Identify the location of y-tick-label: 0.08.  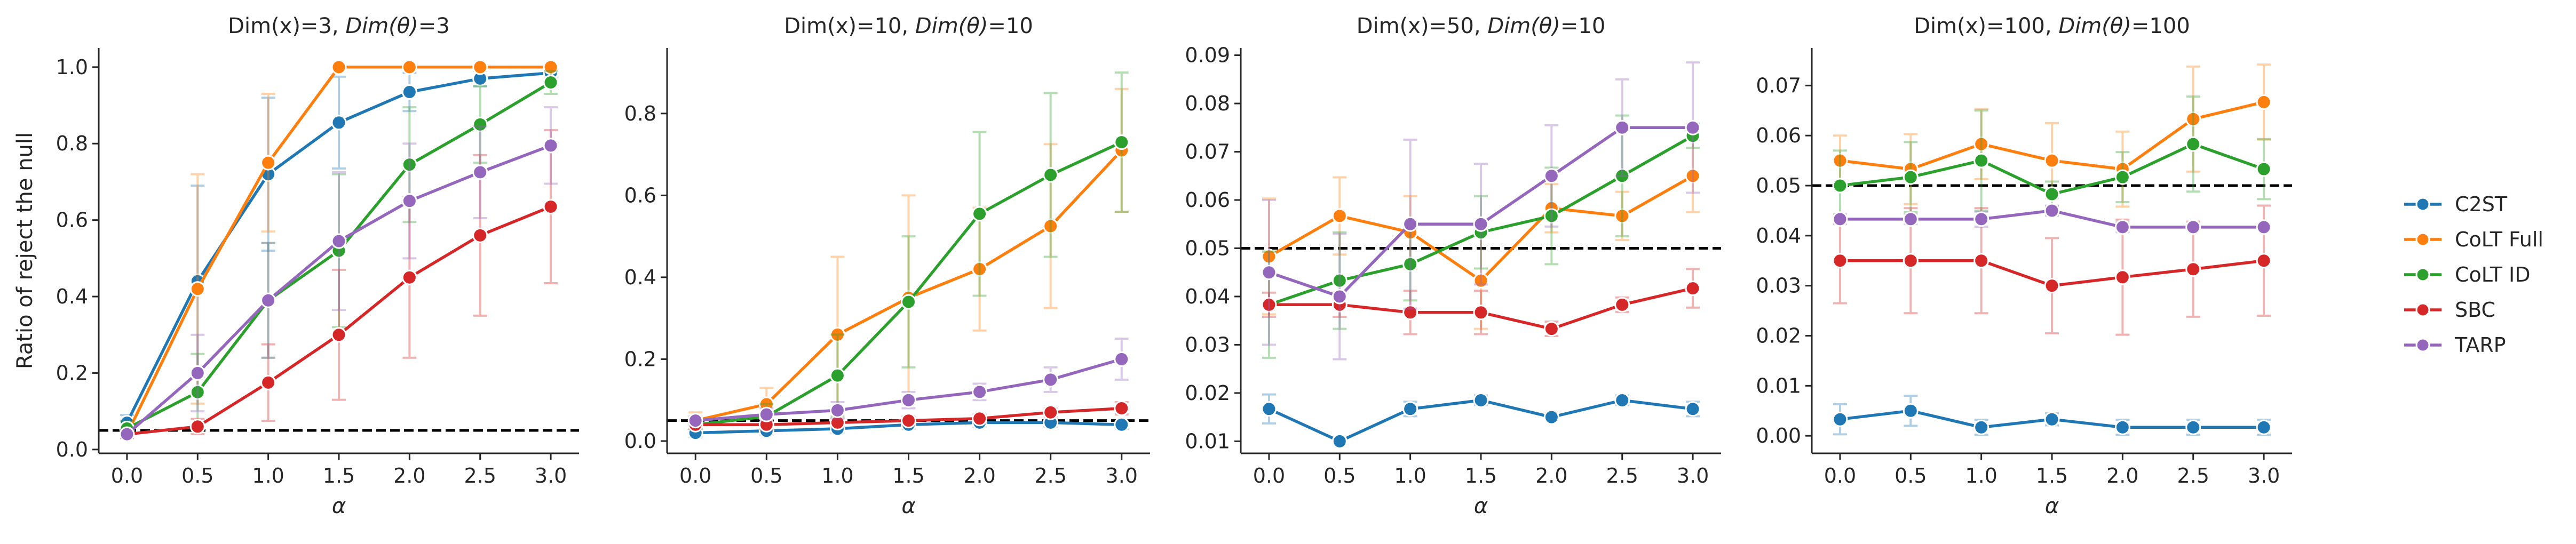
(1207, 103).